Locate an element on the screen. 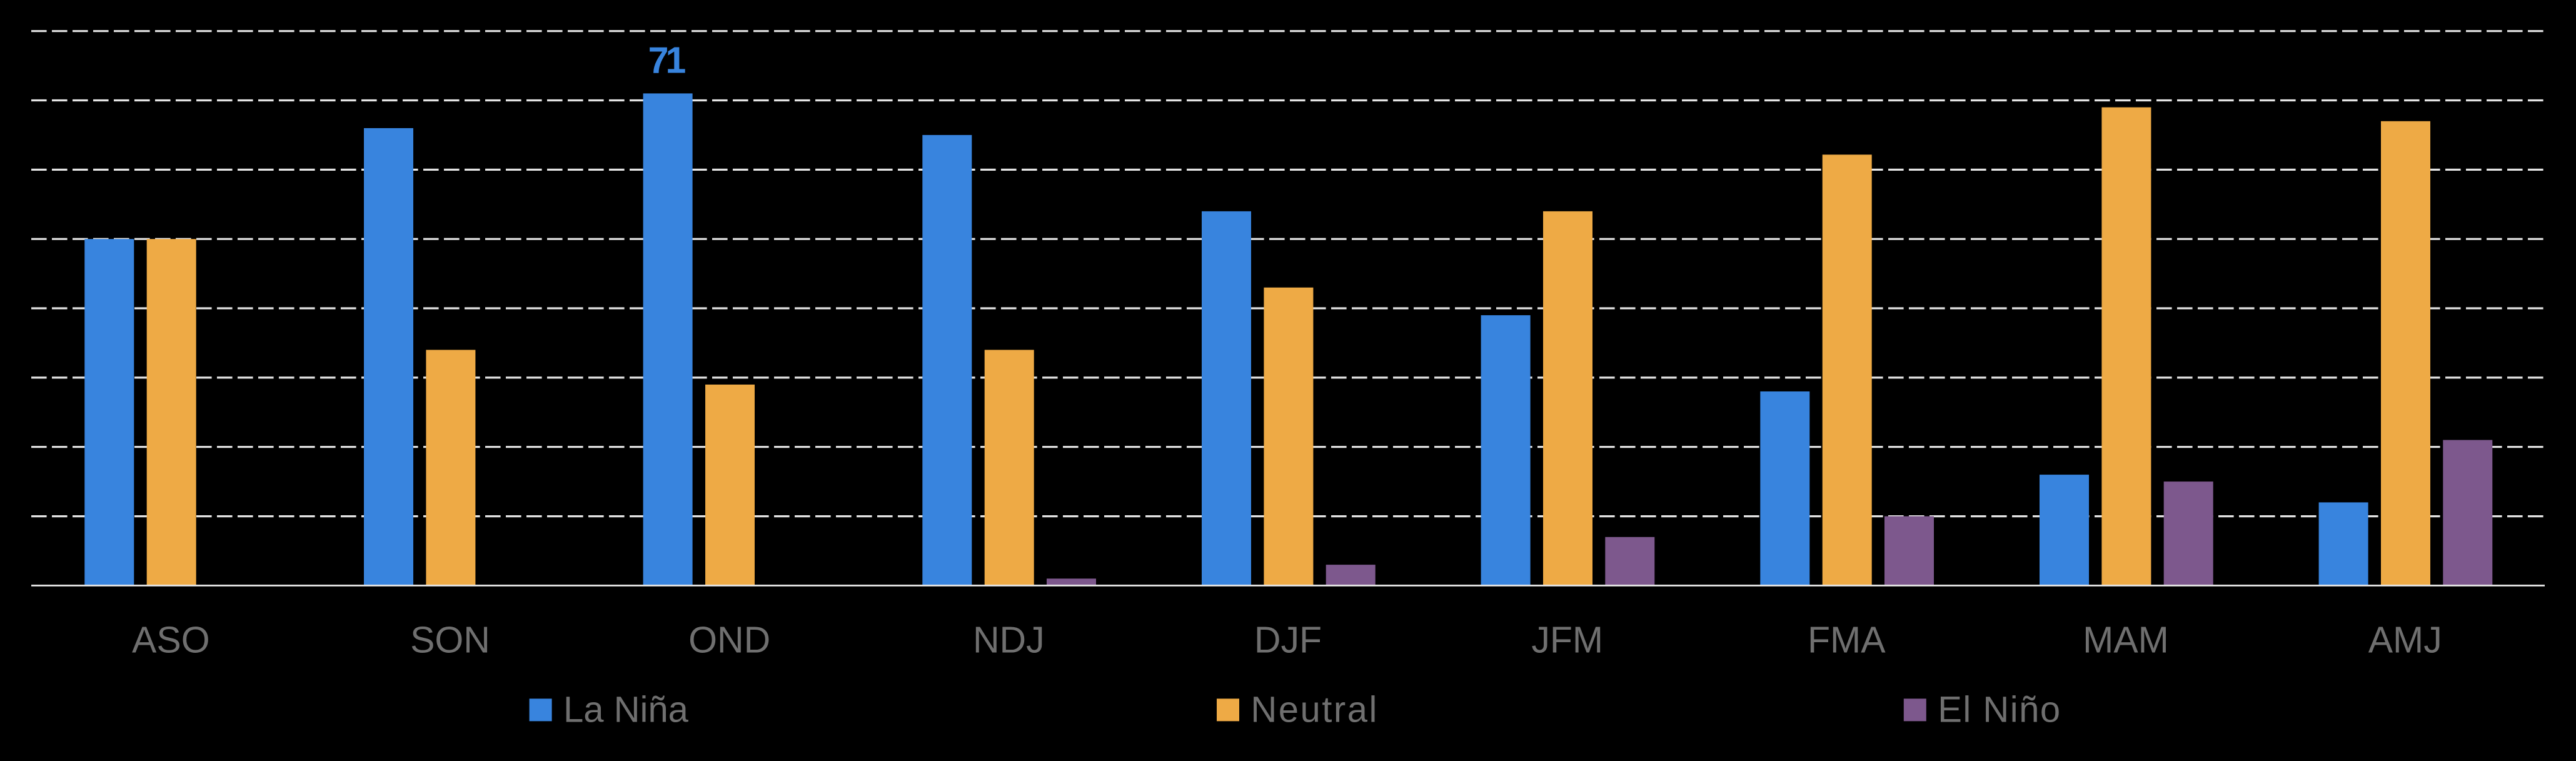  svg-text: DJF is located at coordinates (1288, 639).